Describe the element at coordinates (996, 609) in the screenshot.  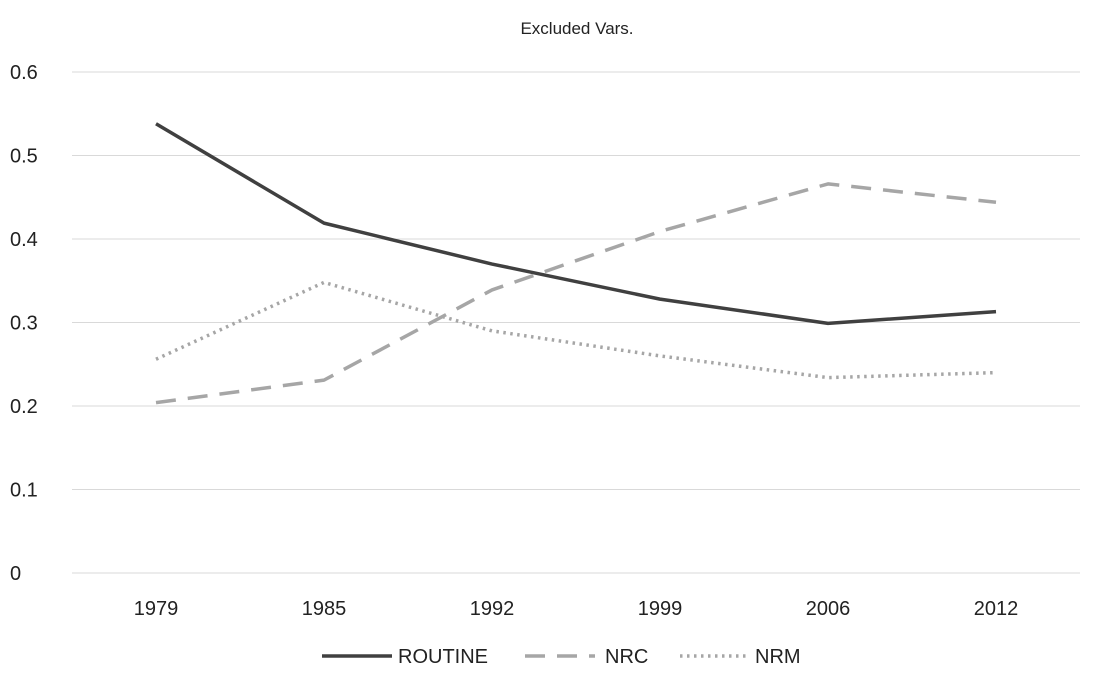
I see `x-tick-label: 2012` at that location.